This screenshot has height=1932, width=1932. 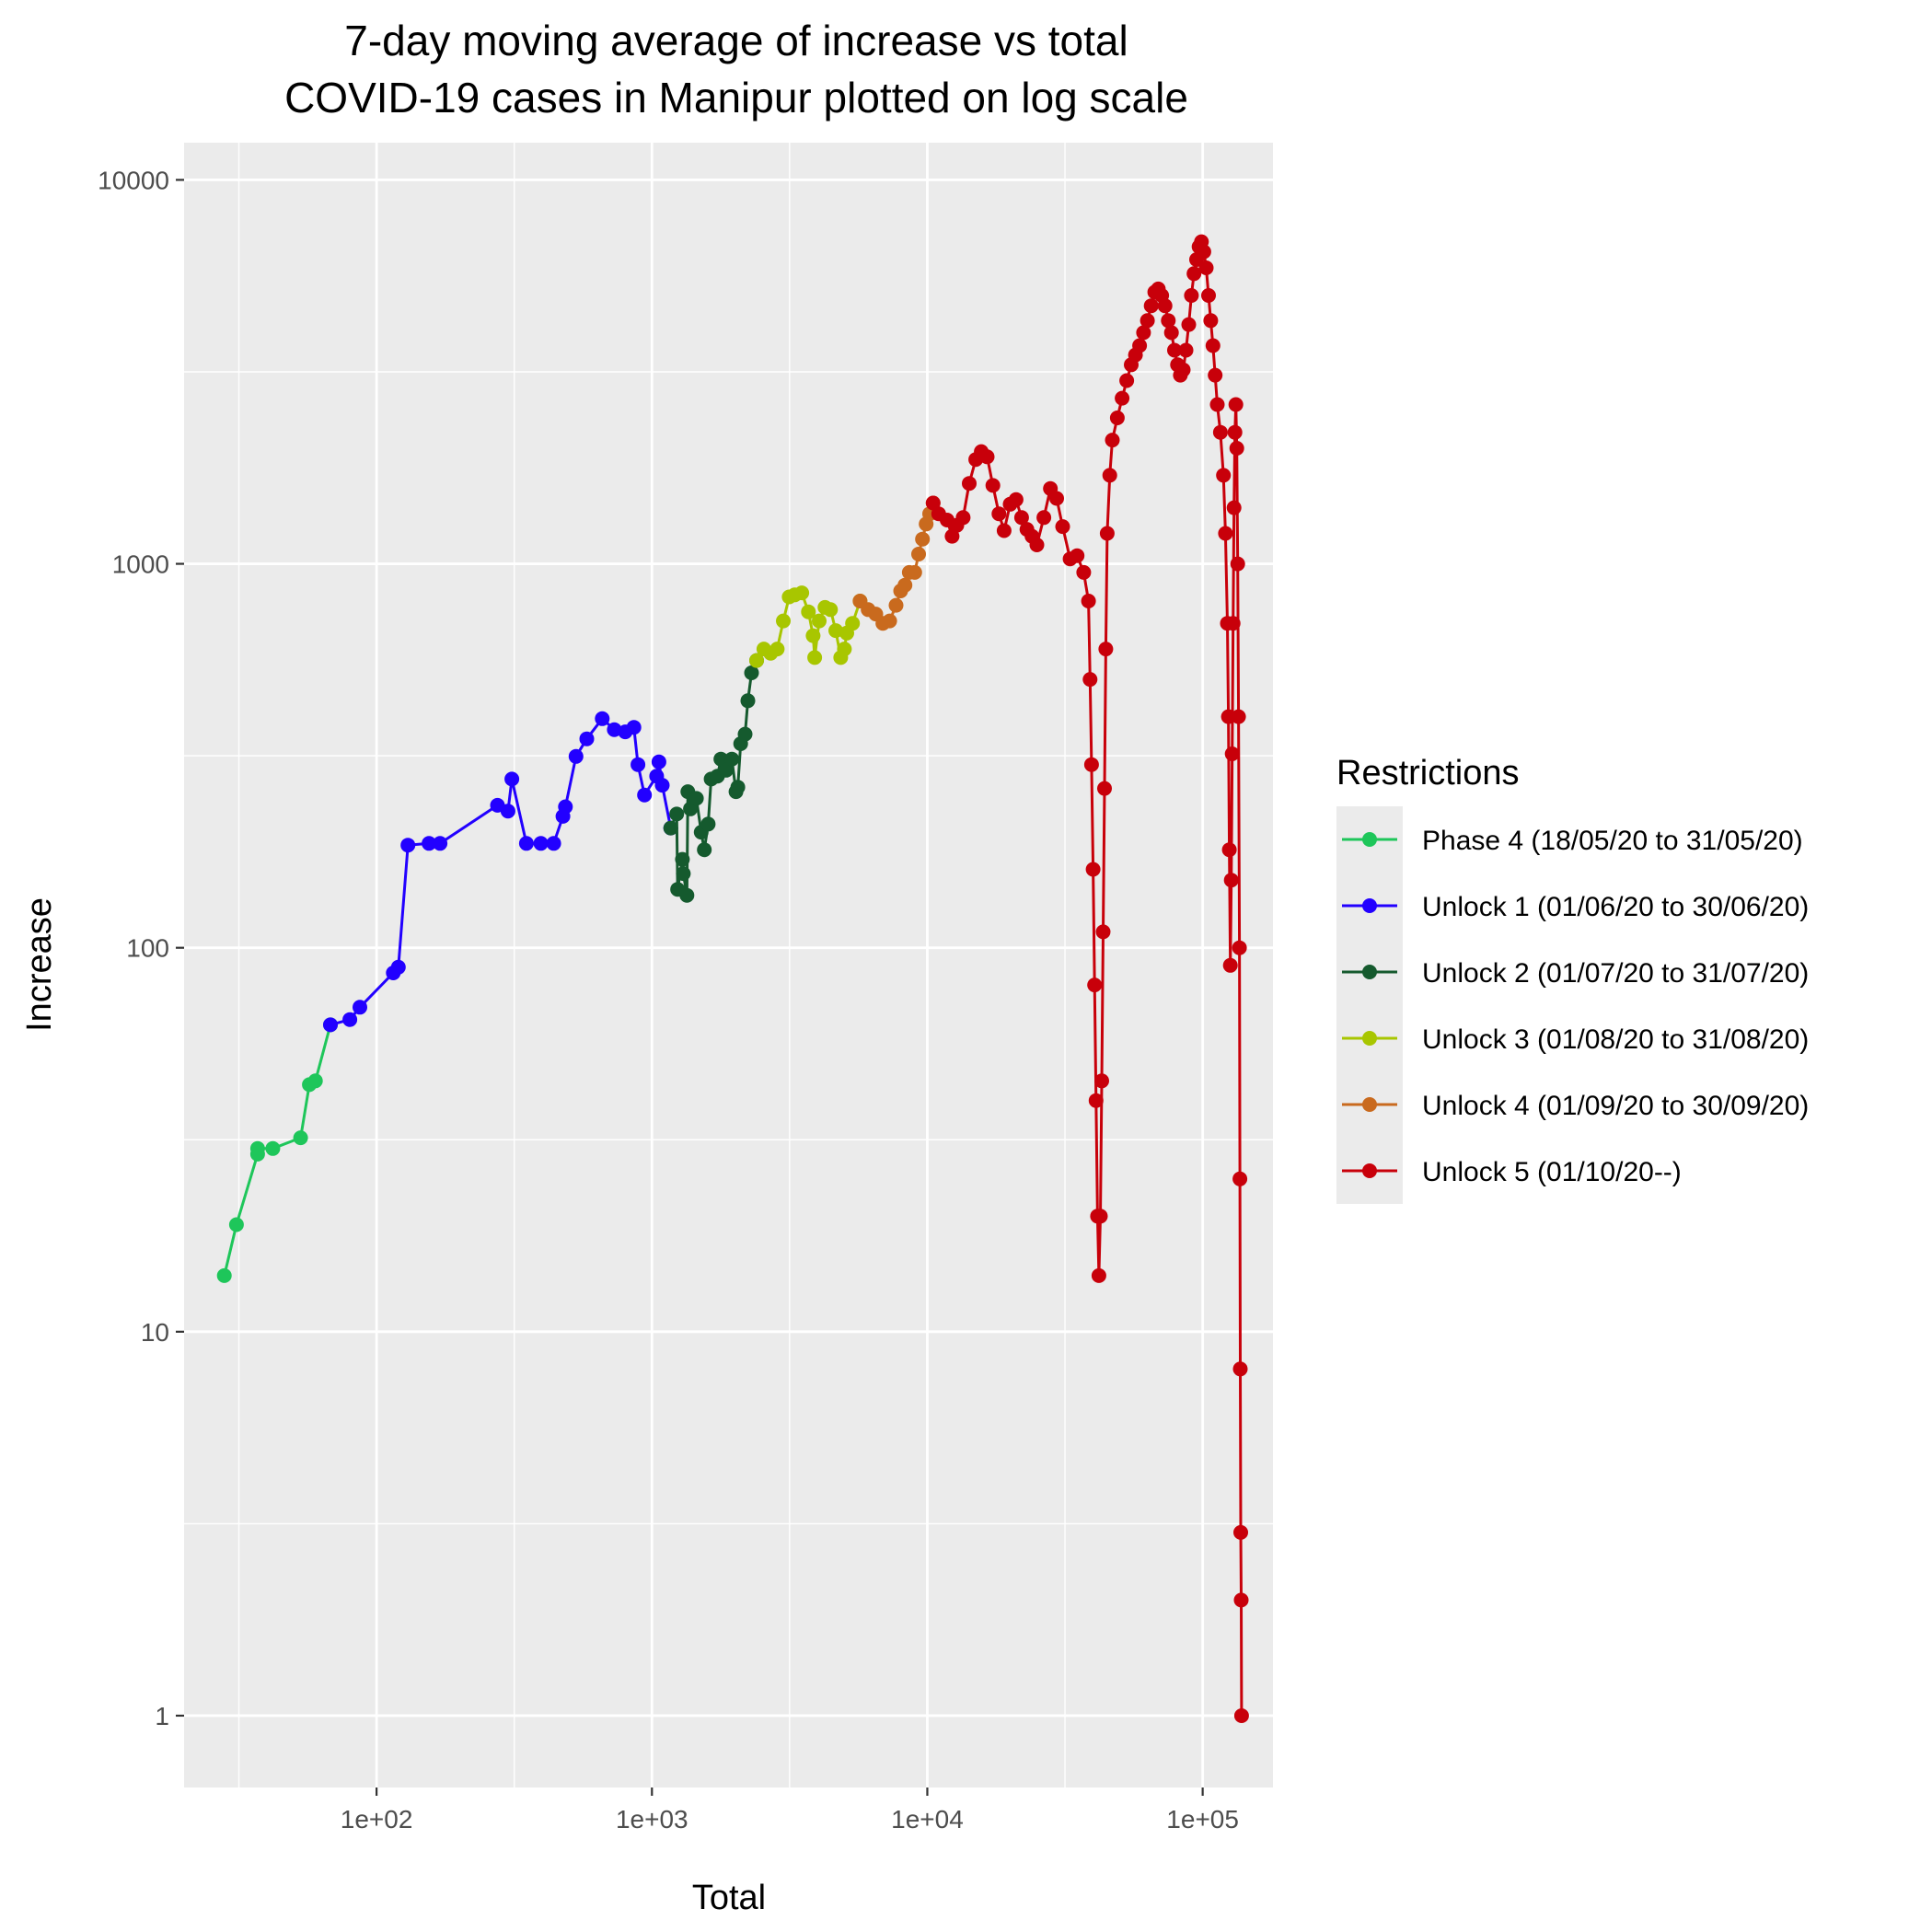 I want to click on legend-label: Unlock 3 (01/08/20 to 31/08/20), so click(x=1615, y=1039).